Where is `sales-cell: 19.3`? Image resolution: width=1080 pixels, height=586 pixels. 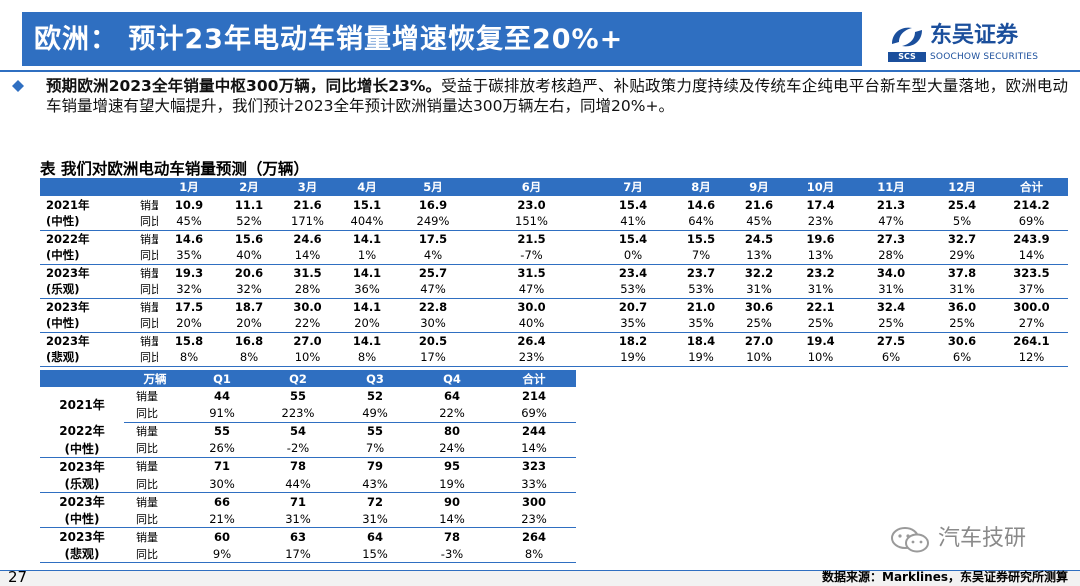
sales-cell: 19.3 is located at coordinates (189, 272).